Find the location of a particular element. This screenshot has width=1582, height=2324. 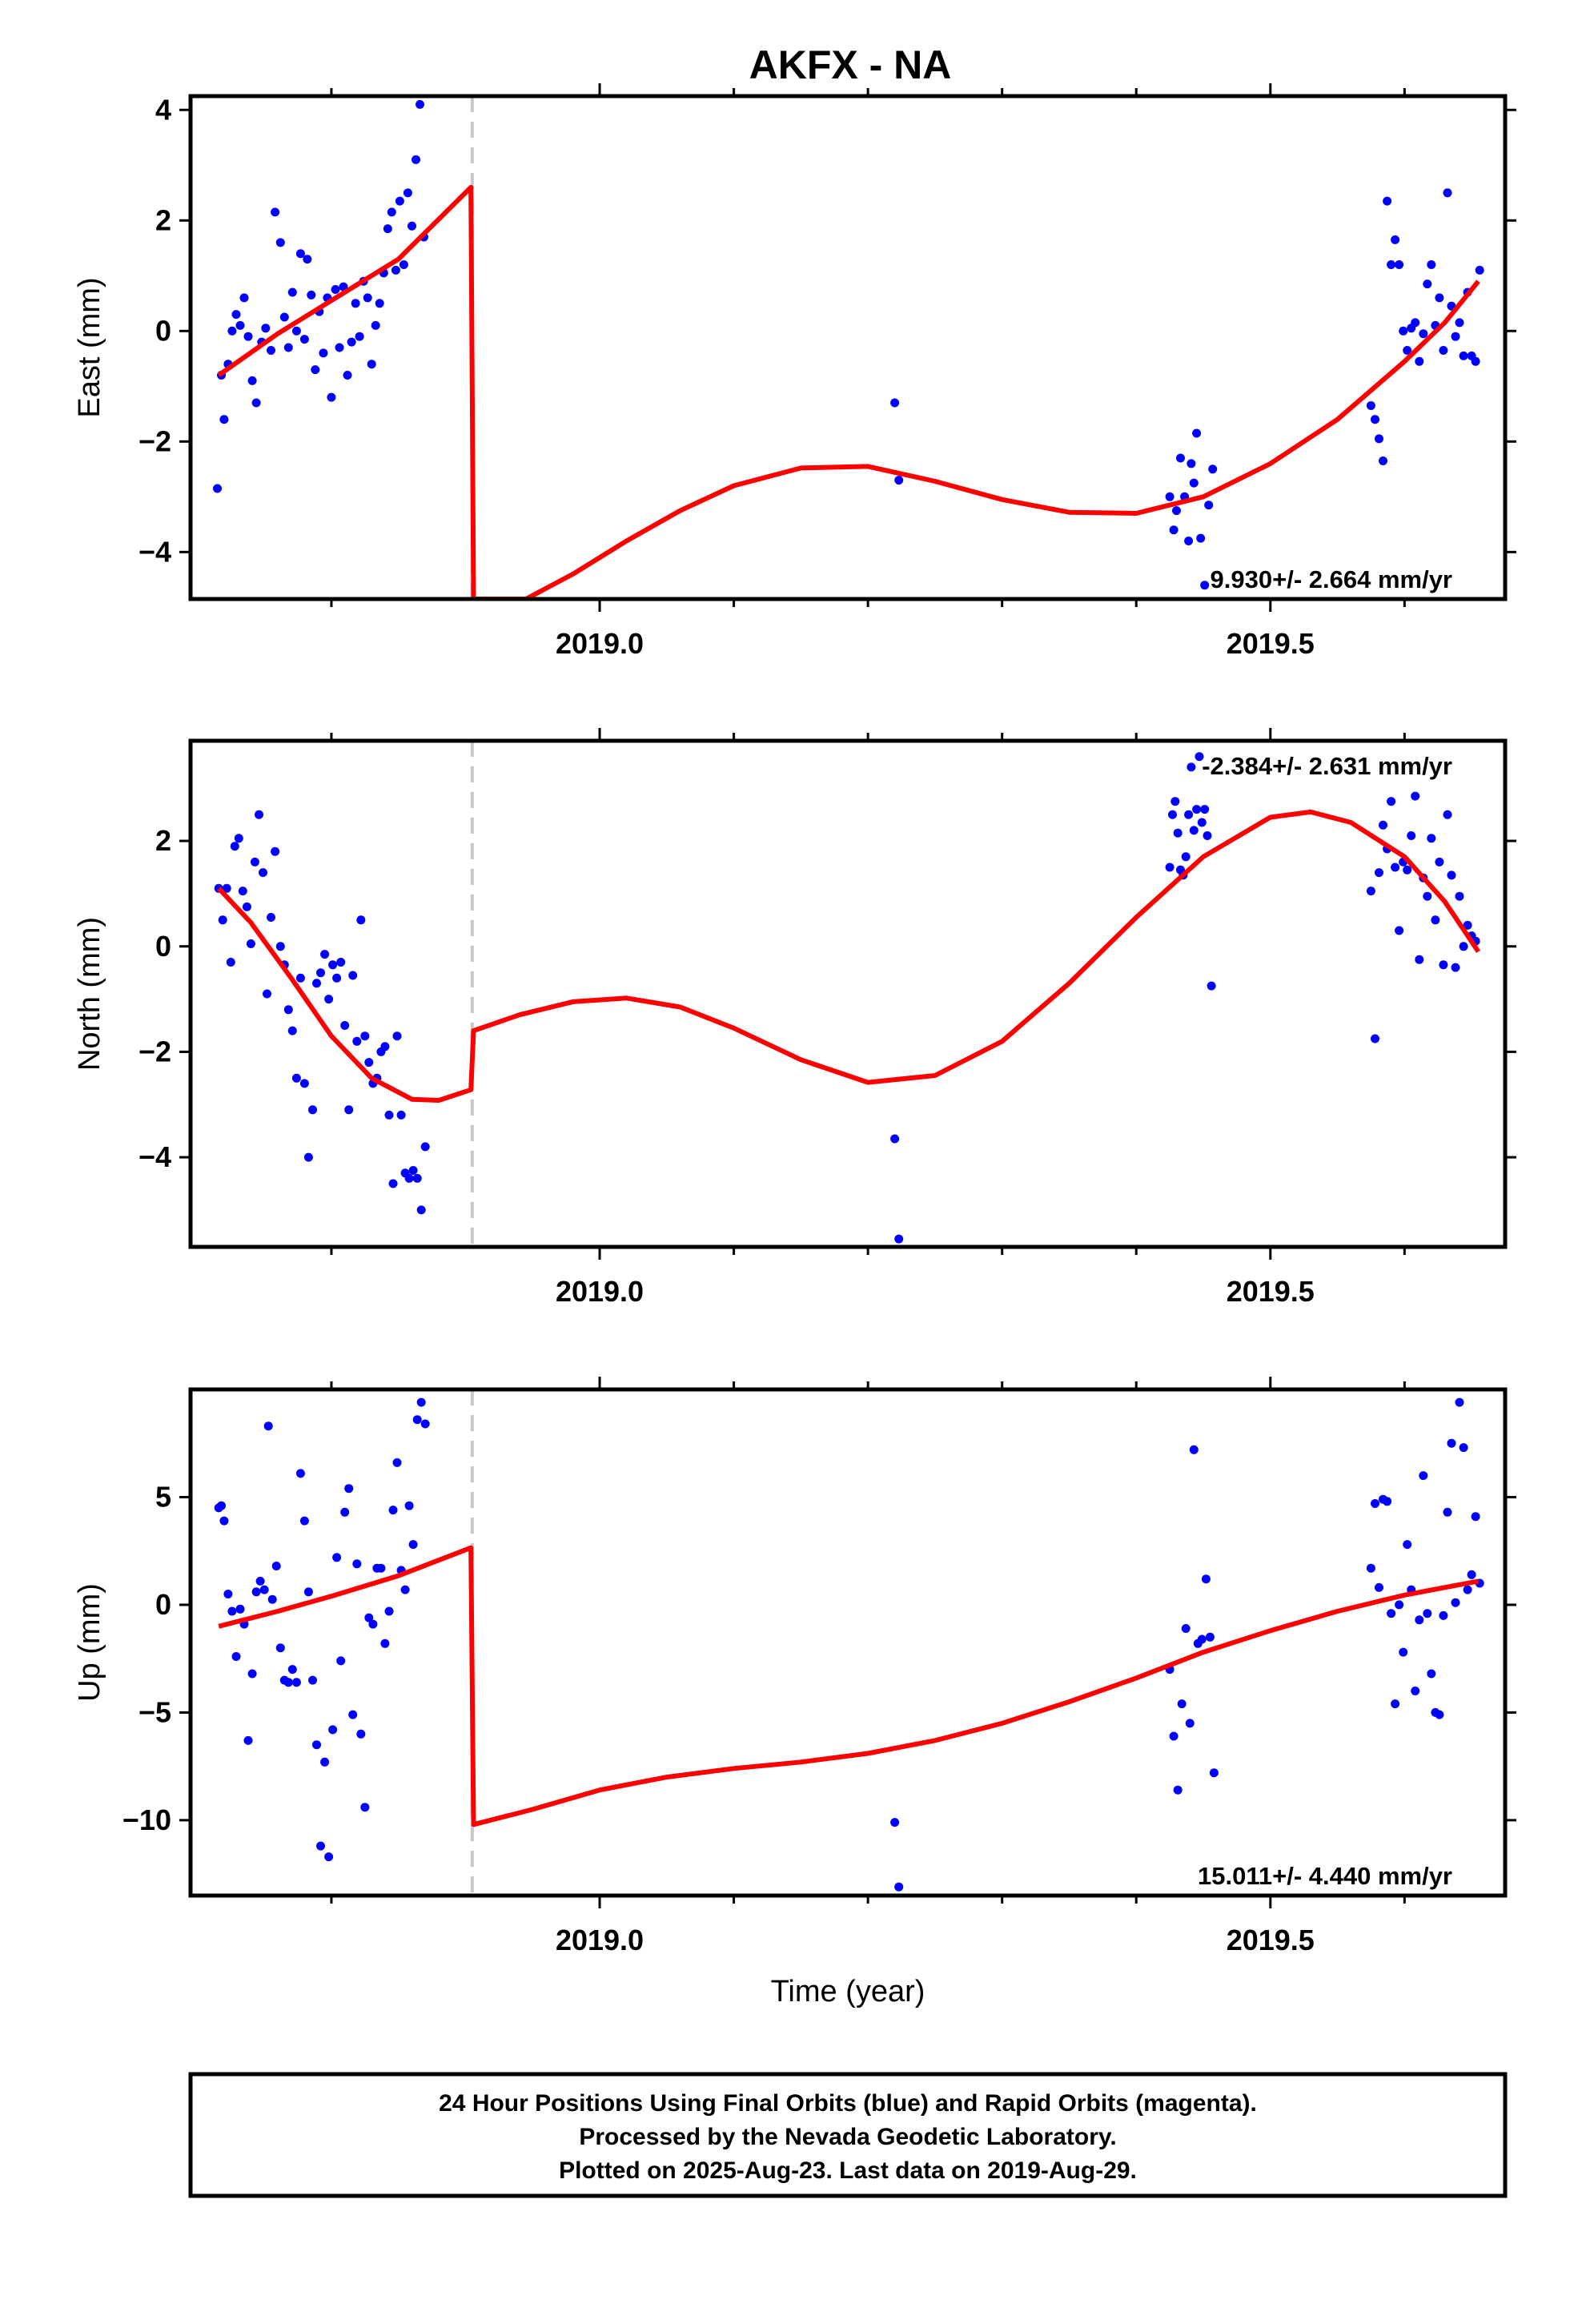

east-model-curve is located at coordinates (848, 391).